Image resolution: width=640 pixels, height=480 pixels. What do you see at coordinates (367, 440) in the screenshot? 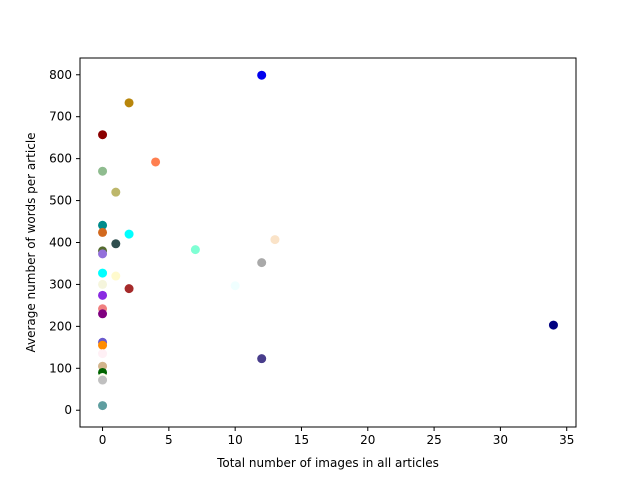
I see `x-tick-label: 20` at bounding box center [367, 440].